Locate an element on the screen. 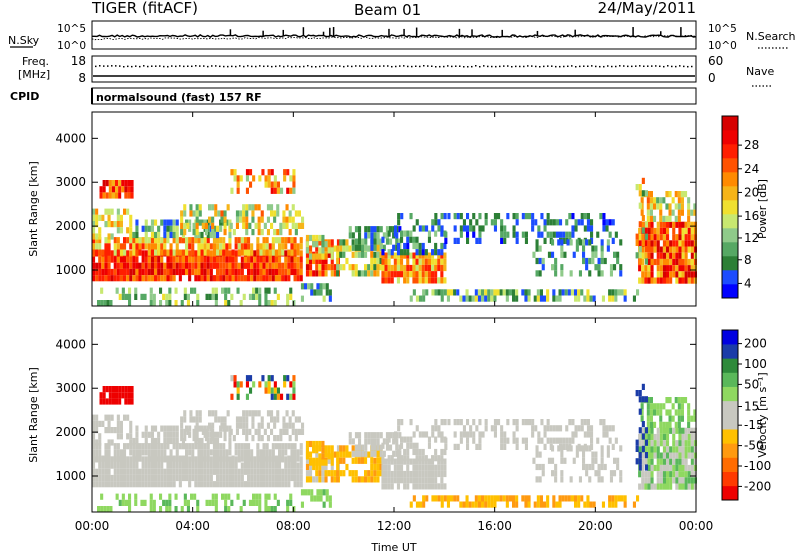 The width and height of the screenshot is (800, 554). colorbar-segment is located at coordinates (730, 337).